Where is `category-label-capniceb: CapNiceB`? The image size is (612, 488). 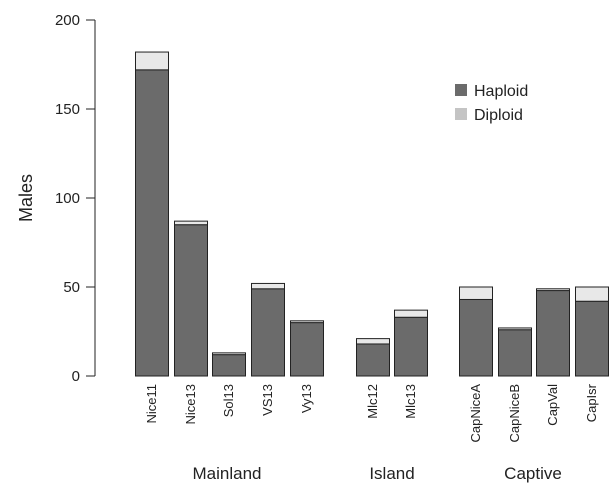
category-label-capniceb: CapNiceB is located at coordinates (514, 413).